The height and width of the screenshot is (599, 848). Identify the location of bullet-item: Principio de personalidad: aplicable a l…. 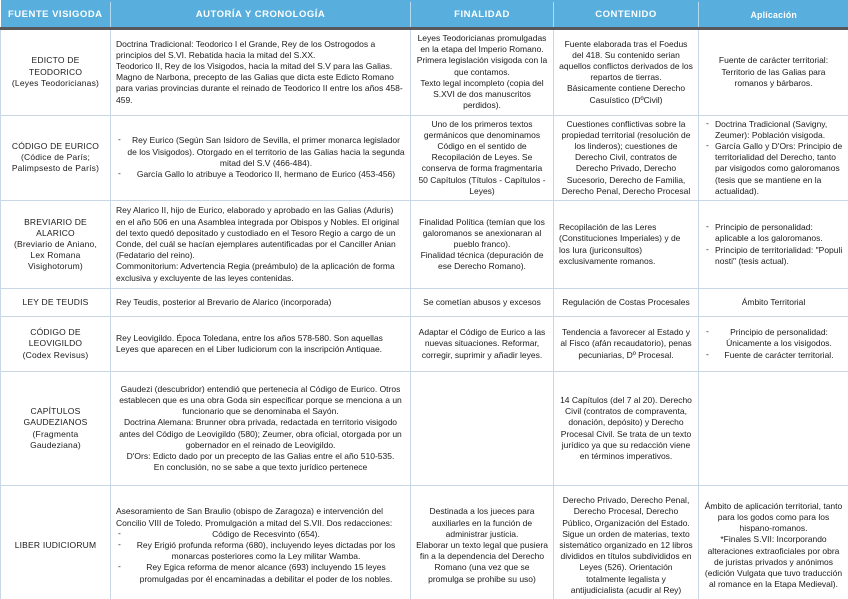
(773, 232).